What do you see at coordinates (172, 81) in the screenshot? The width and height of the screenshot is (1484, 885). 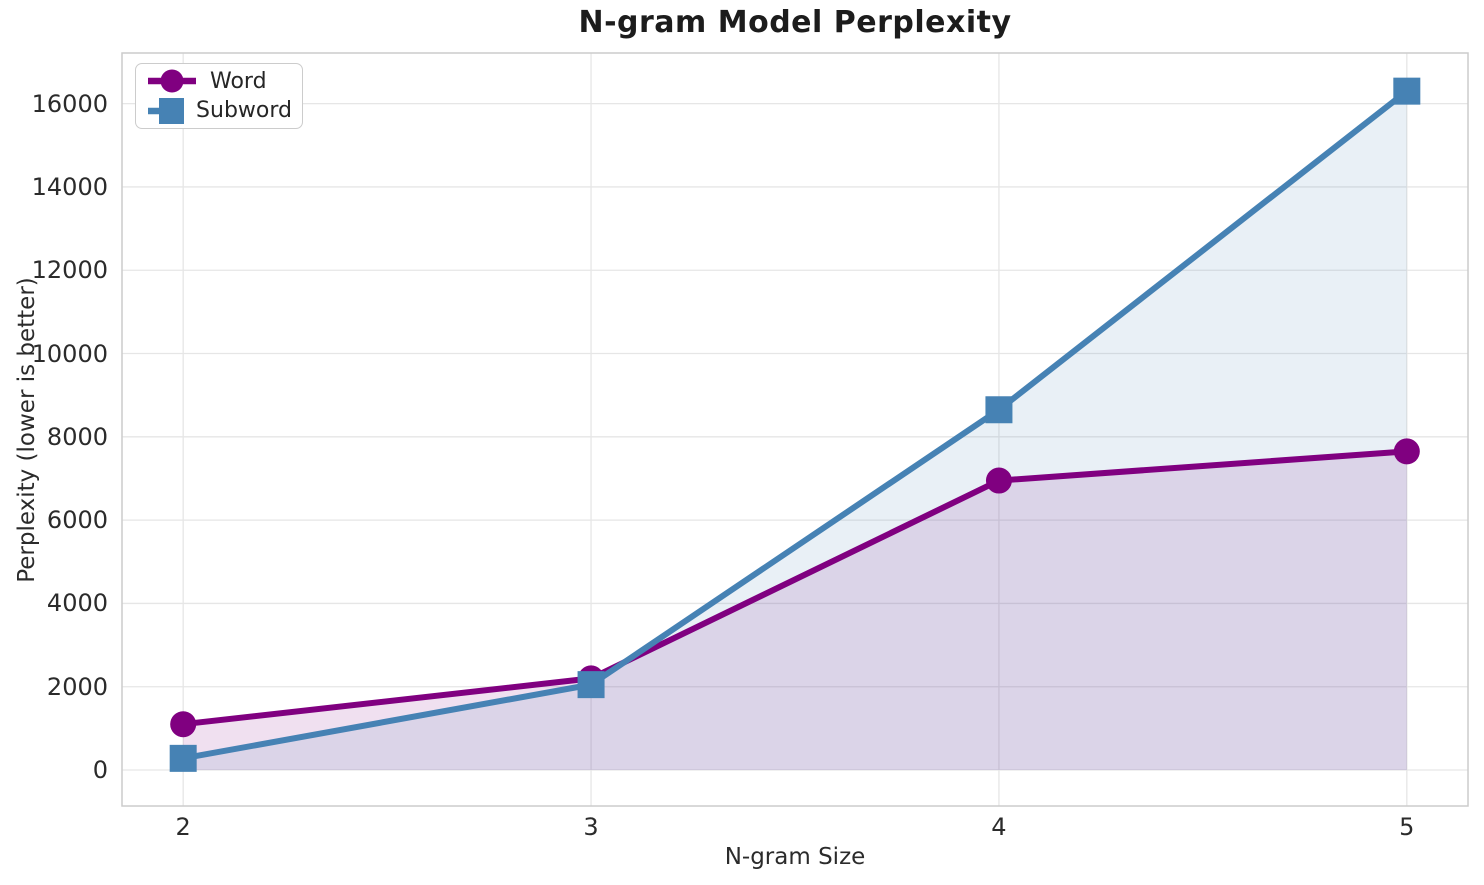 I see `word-line-circle-marker-icon` at bounding box center [172, 81].